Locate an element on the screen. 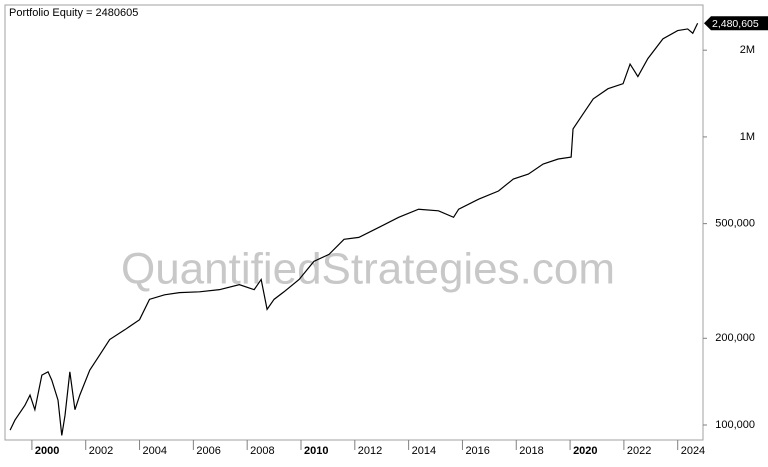 This screenshot has height=467, width=768. x-tick-label: 2006 is located at coordinates (208, 451).